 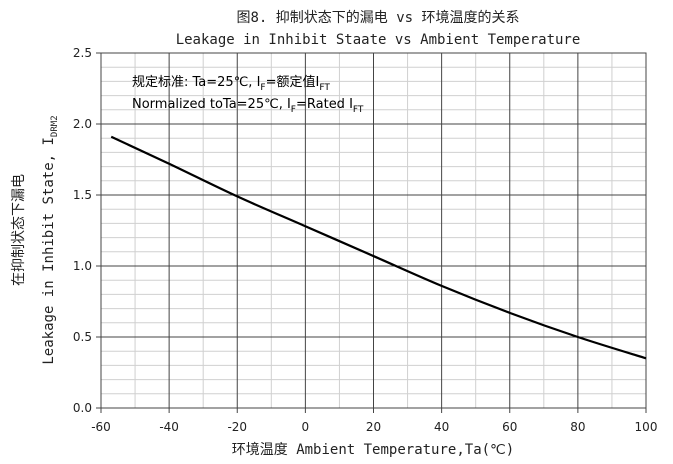 I want to click on y-axis-title-cn-group: 在抑制状态下漏电, so click(x=19, y=230).